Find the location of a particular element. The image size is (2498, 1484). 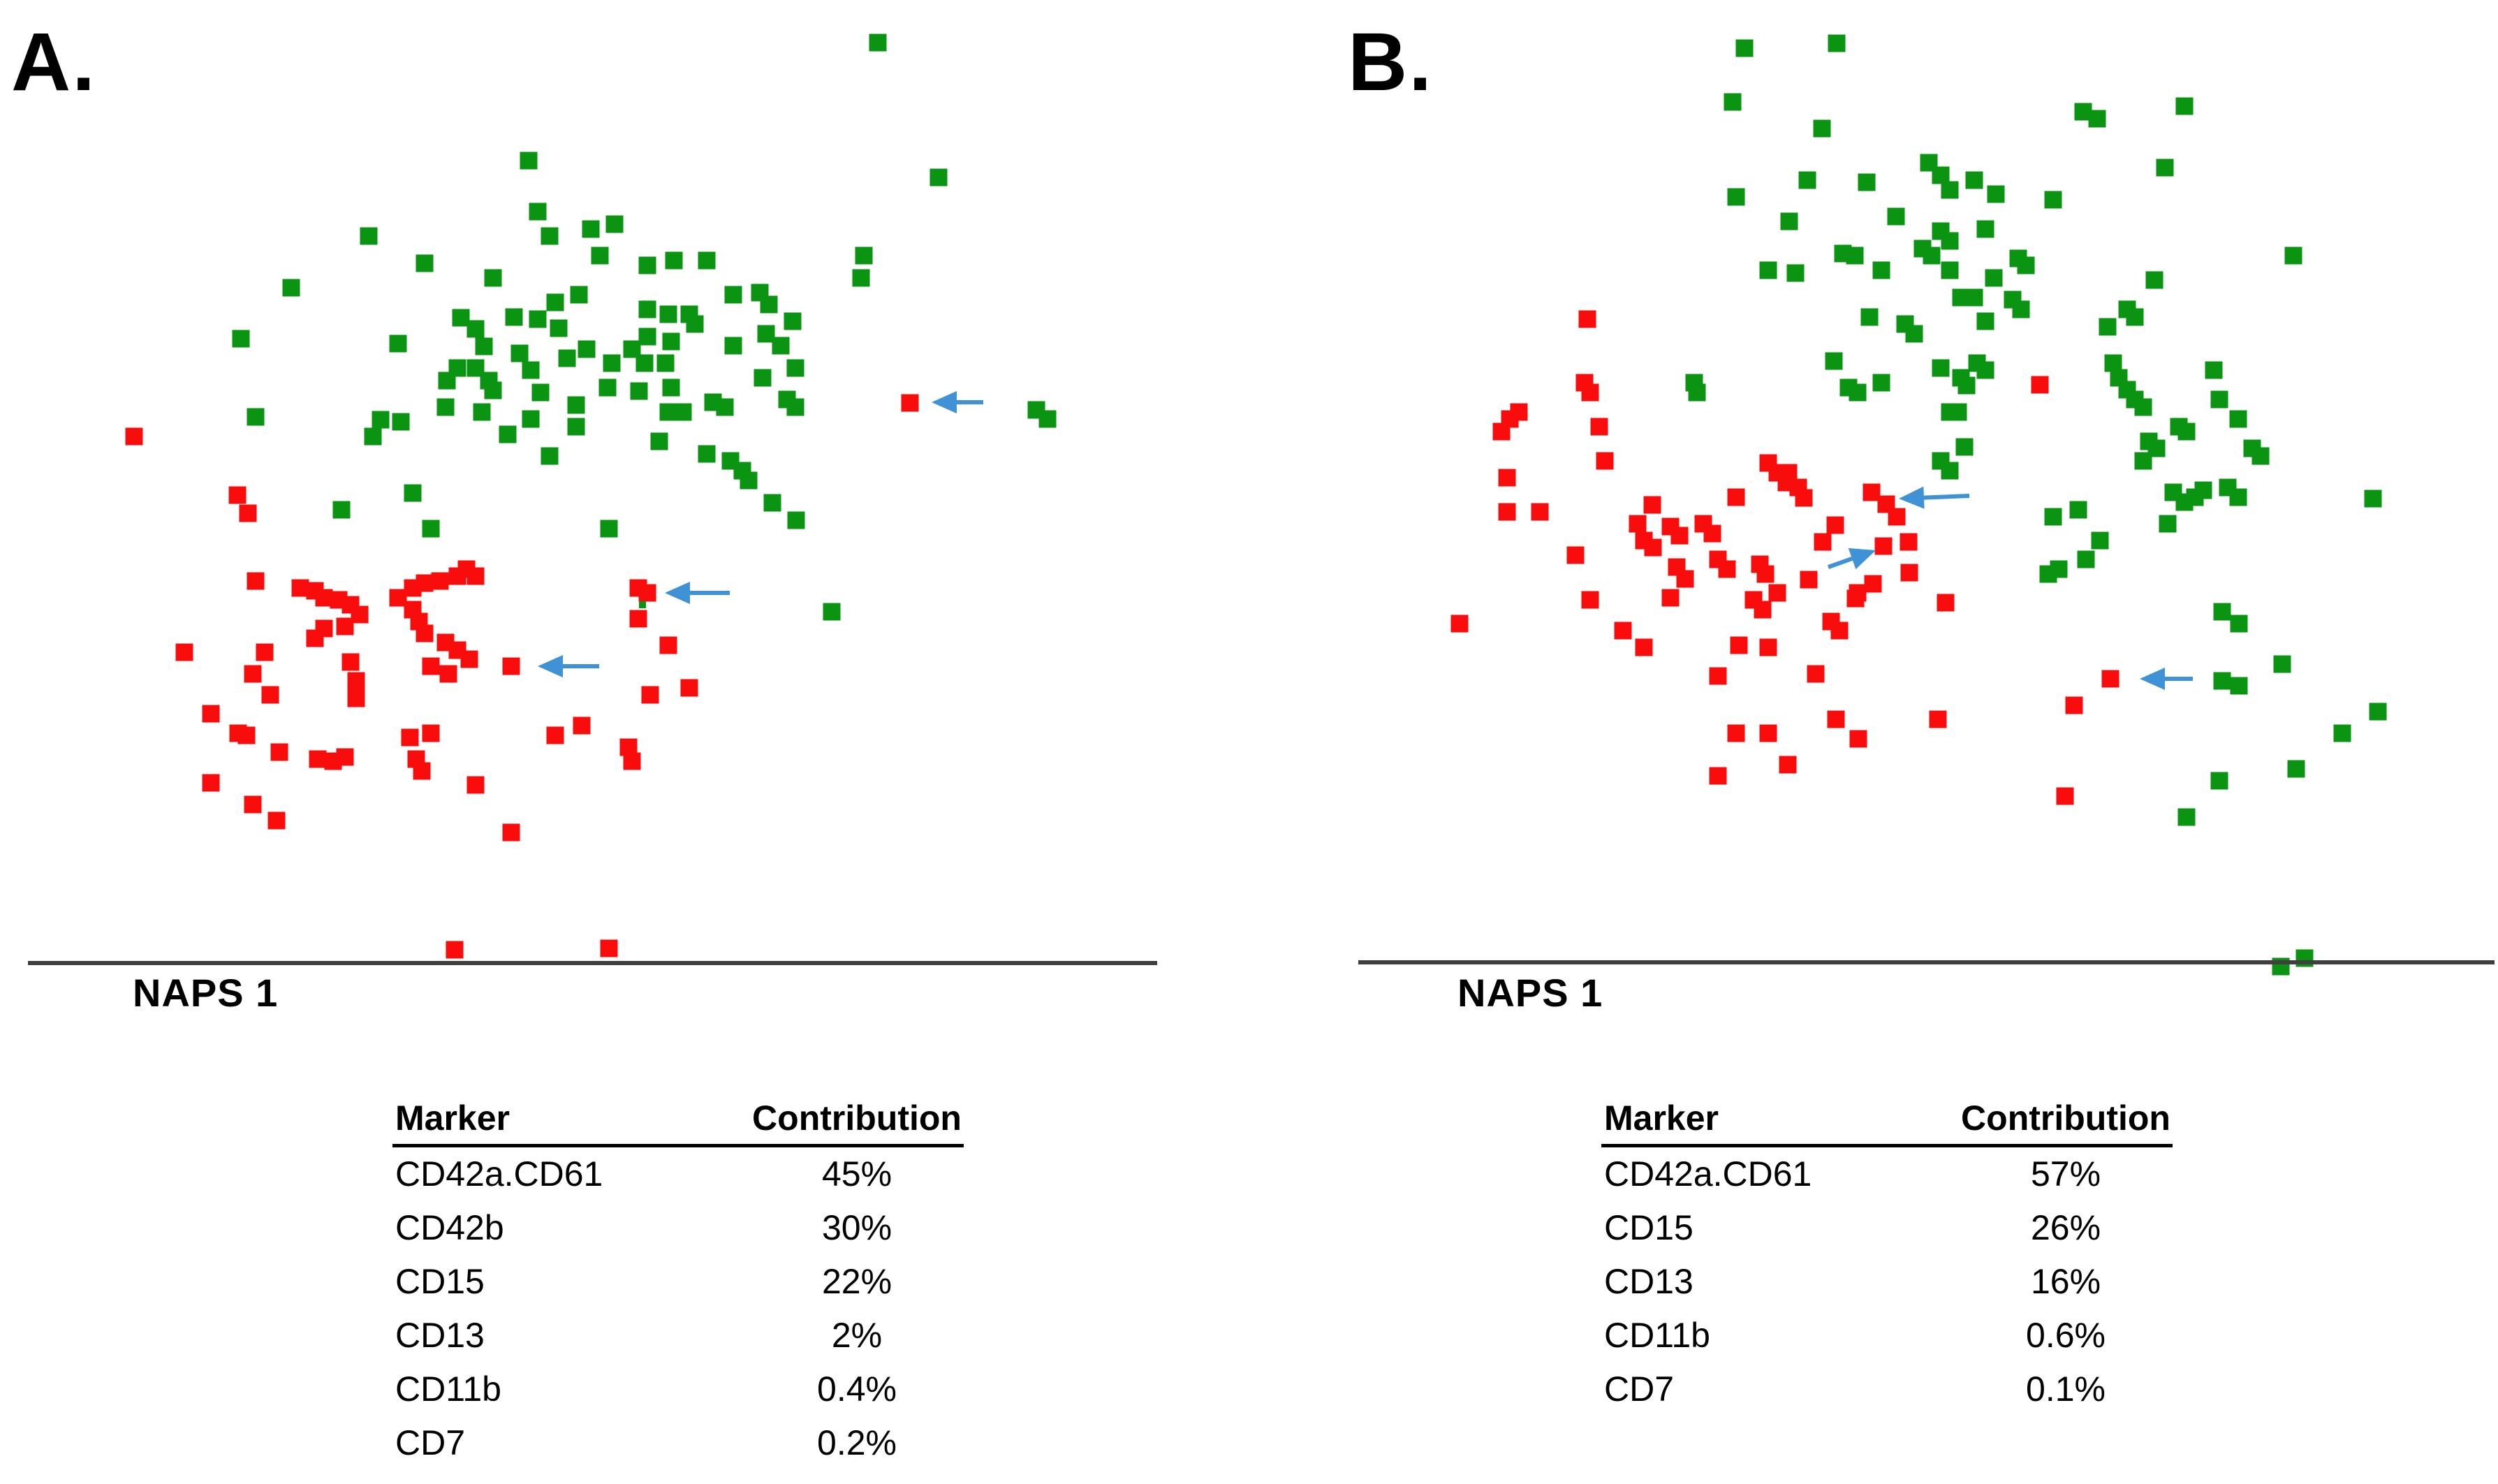

table-row: CD13 2% is located at coordinates (678, 1338).